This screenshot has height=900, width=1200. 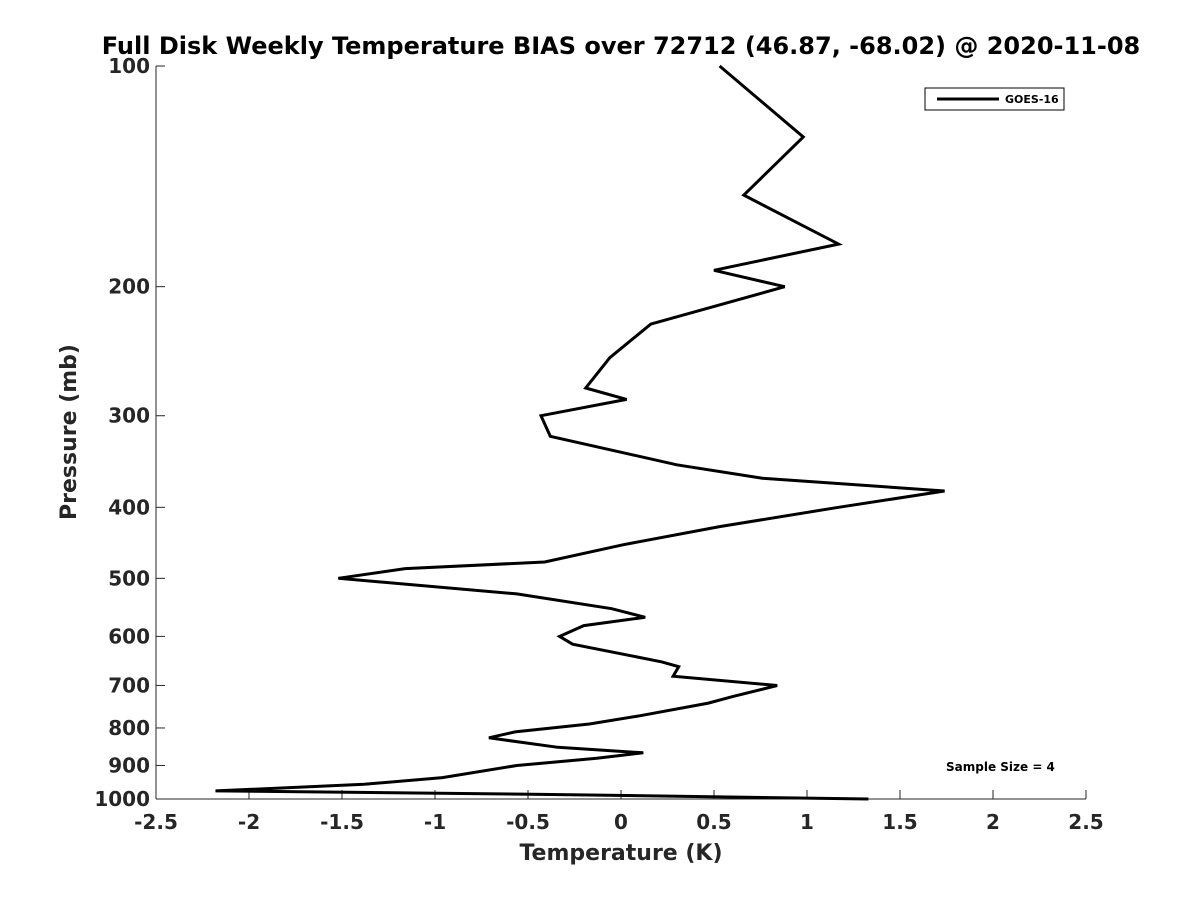 I want to click on x-tick-label: 2, so click(x=993, y=822).